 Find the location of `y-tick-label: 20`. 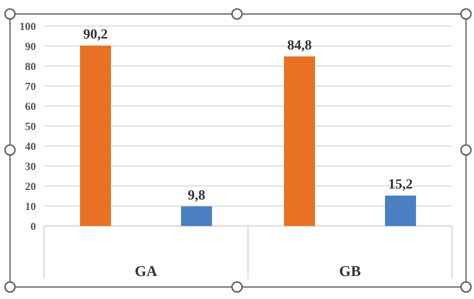

y-tick-label: 20 is located at coordinates (30, 187).